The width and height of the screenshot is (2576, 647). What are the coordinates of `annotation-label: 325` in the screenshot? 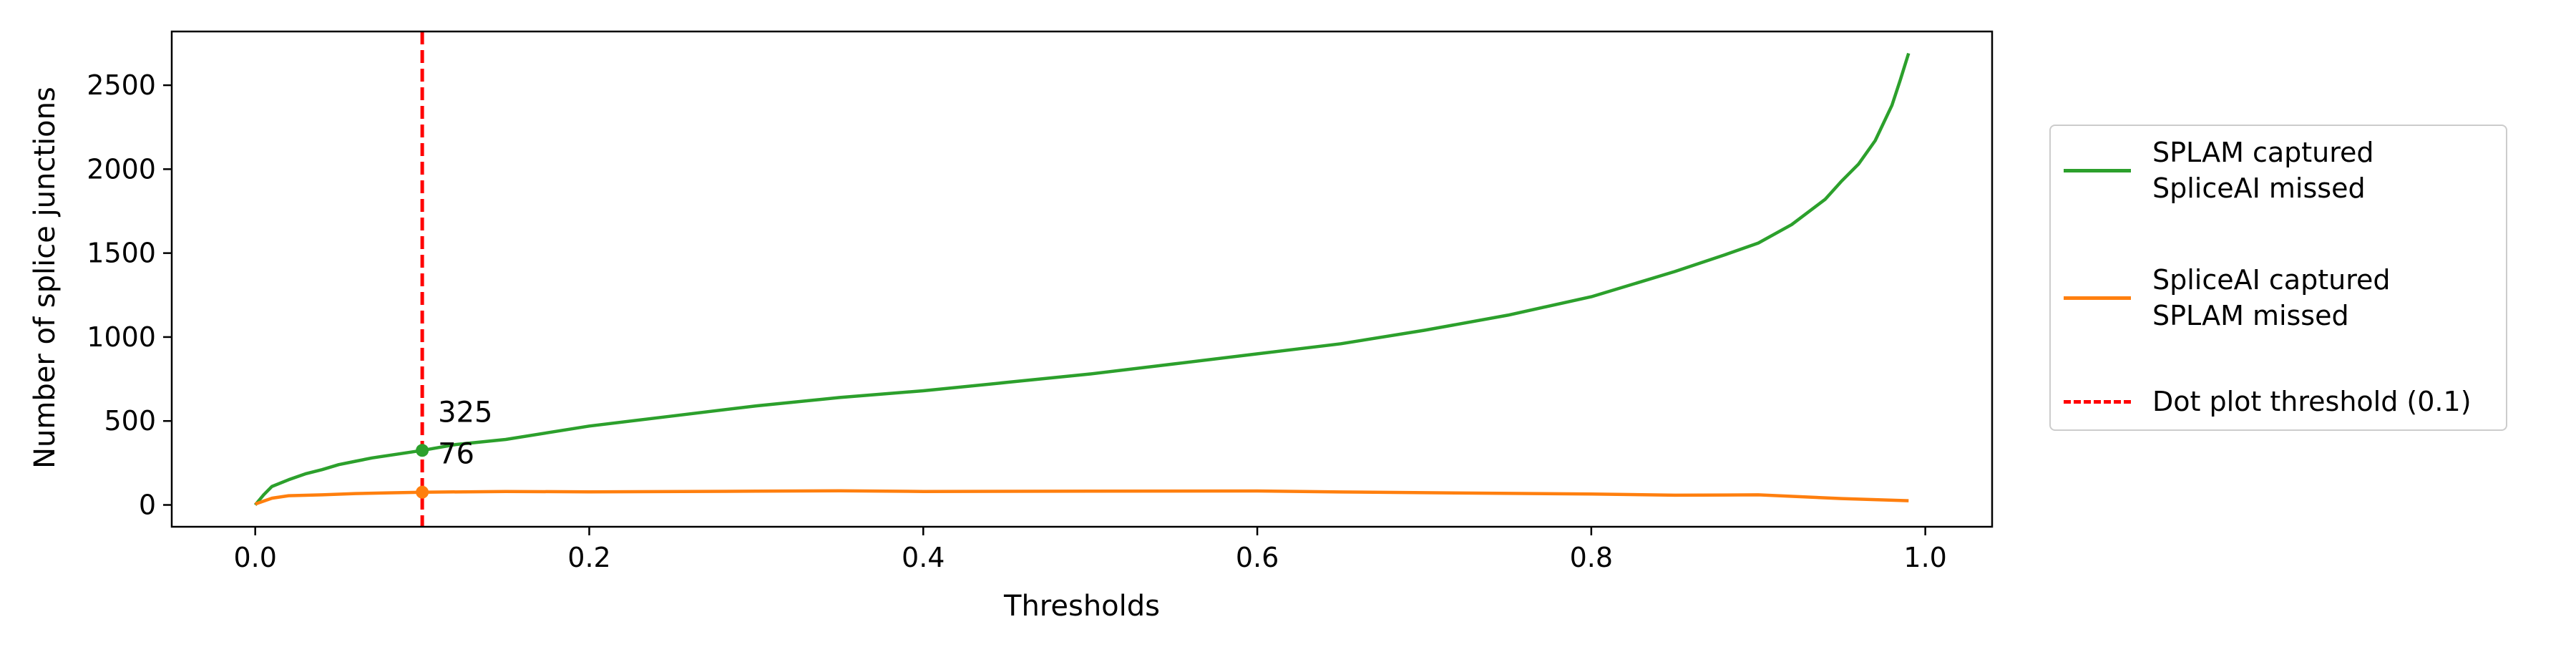 It's located at (465, 412).